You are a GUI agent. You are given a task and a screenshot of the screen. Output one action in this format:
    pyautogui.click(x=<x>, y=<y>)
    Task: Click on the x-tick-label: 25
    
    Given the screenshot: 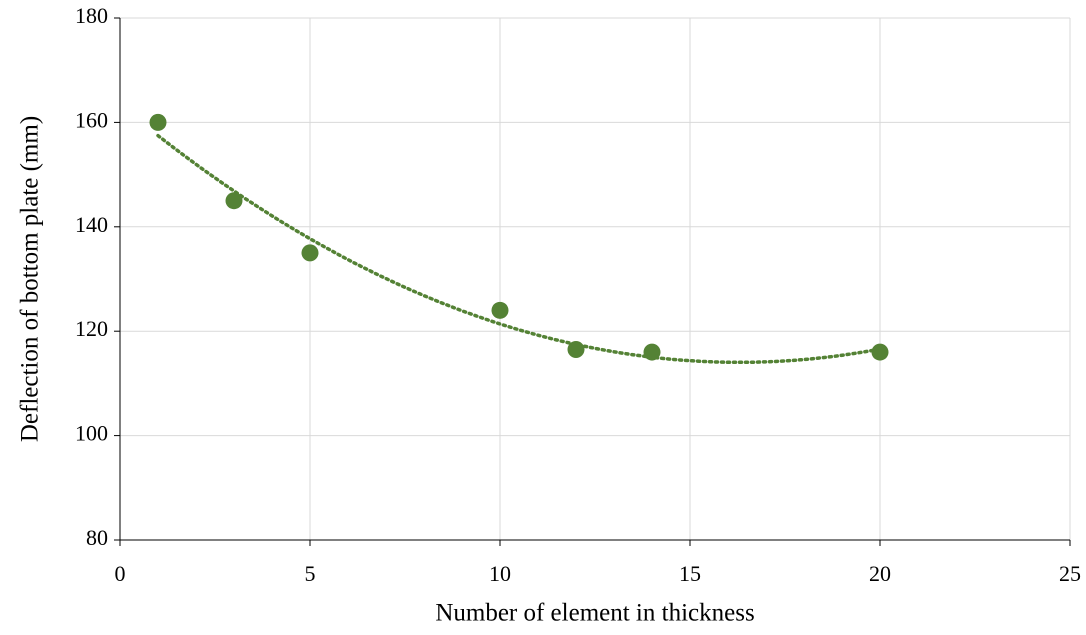 What is the action you would take?
    pyautogui.click(x=1070, y=573)
    